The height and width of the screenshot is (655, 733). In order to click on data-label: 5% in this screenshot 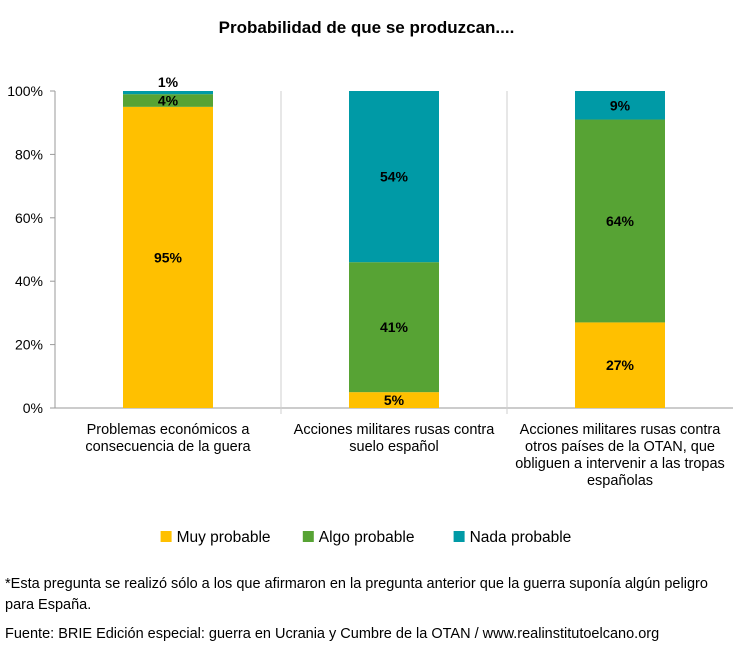, I will do `click(394, 400)`.